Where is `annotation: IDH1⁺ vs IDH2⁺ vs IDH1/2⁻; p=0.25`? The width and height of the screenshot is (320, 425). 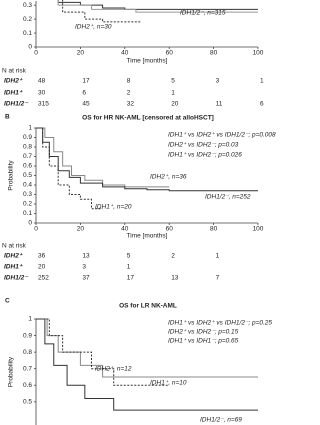
annotation: IDH1⁺ vs IDH2⁺ vs IDH1/2⁻; p=0.25 is located at coordinates (220, 323).